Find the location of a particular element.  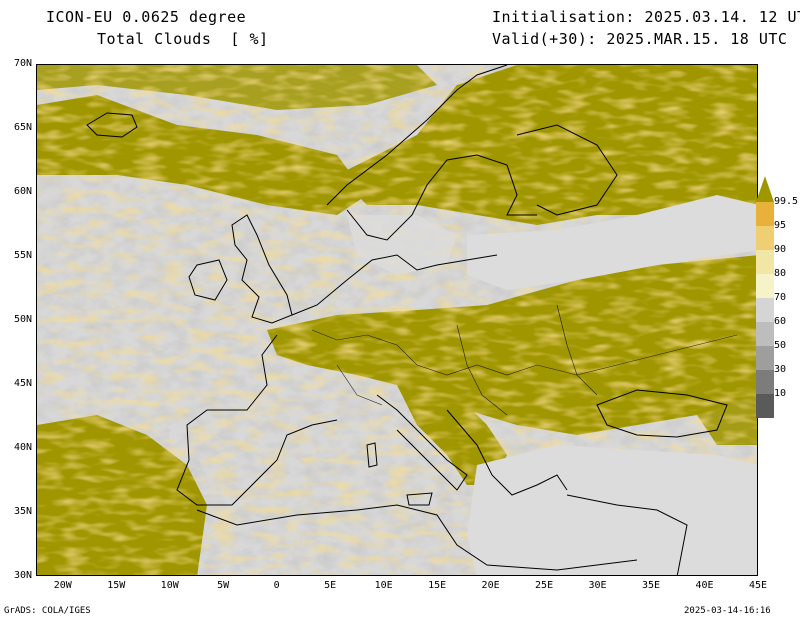

lon-label: 10W is located at coordinates (169, 585).